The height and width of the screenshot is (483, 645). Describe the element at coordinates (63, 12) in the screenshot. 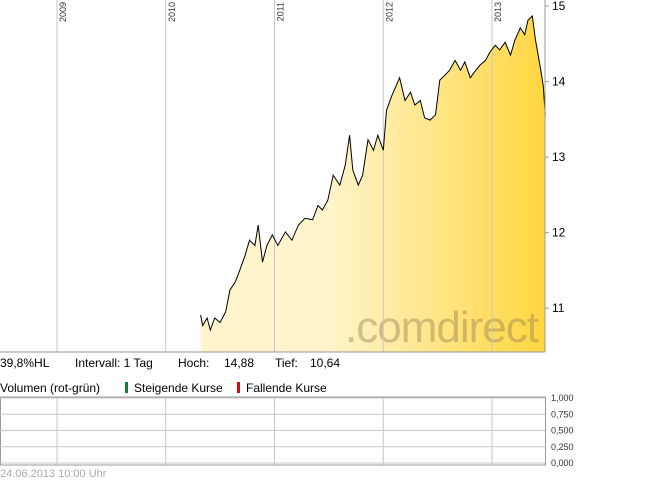

I see `x-tick-label: 2009` at that location.